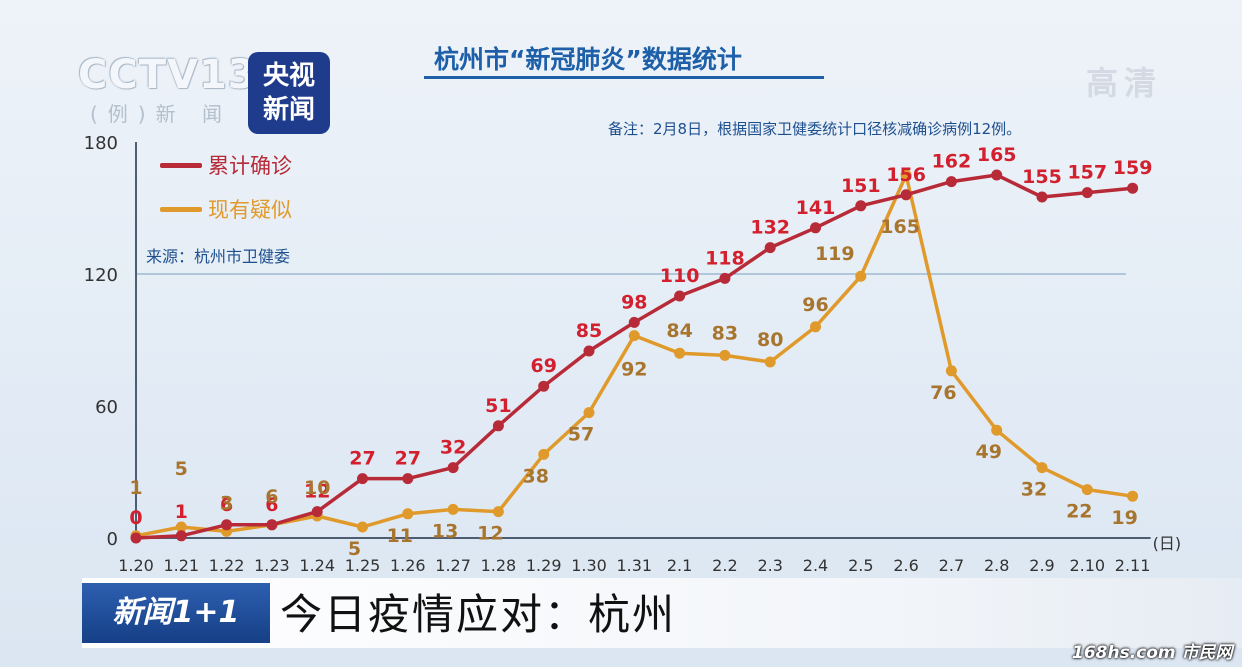  I want to click on chart-note: 备注：2月8日，根据国家卫健委统计口径核减确诊病例12例。, so click(815, 129).